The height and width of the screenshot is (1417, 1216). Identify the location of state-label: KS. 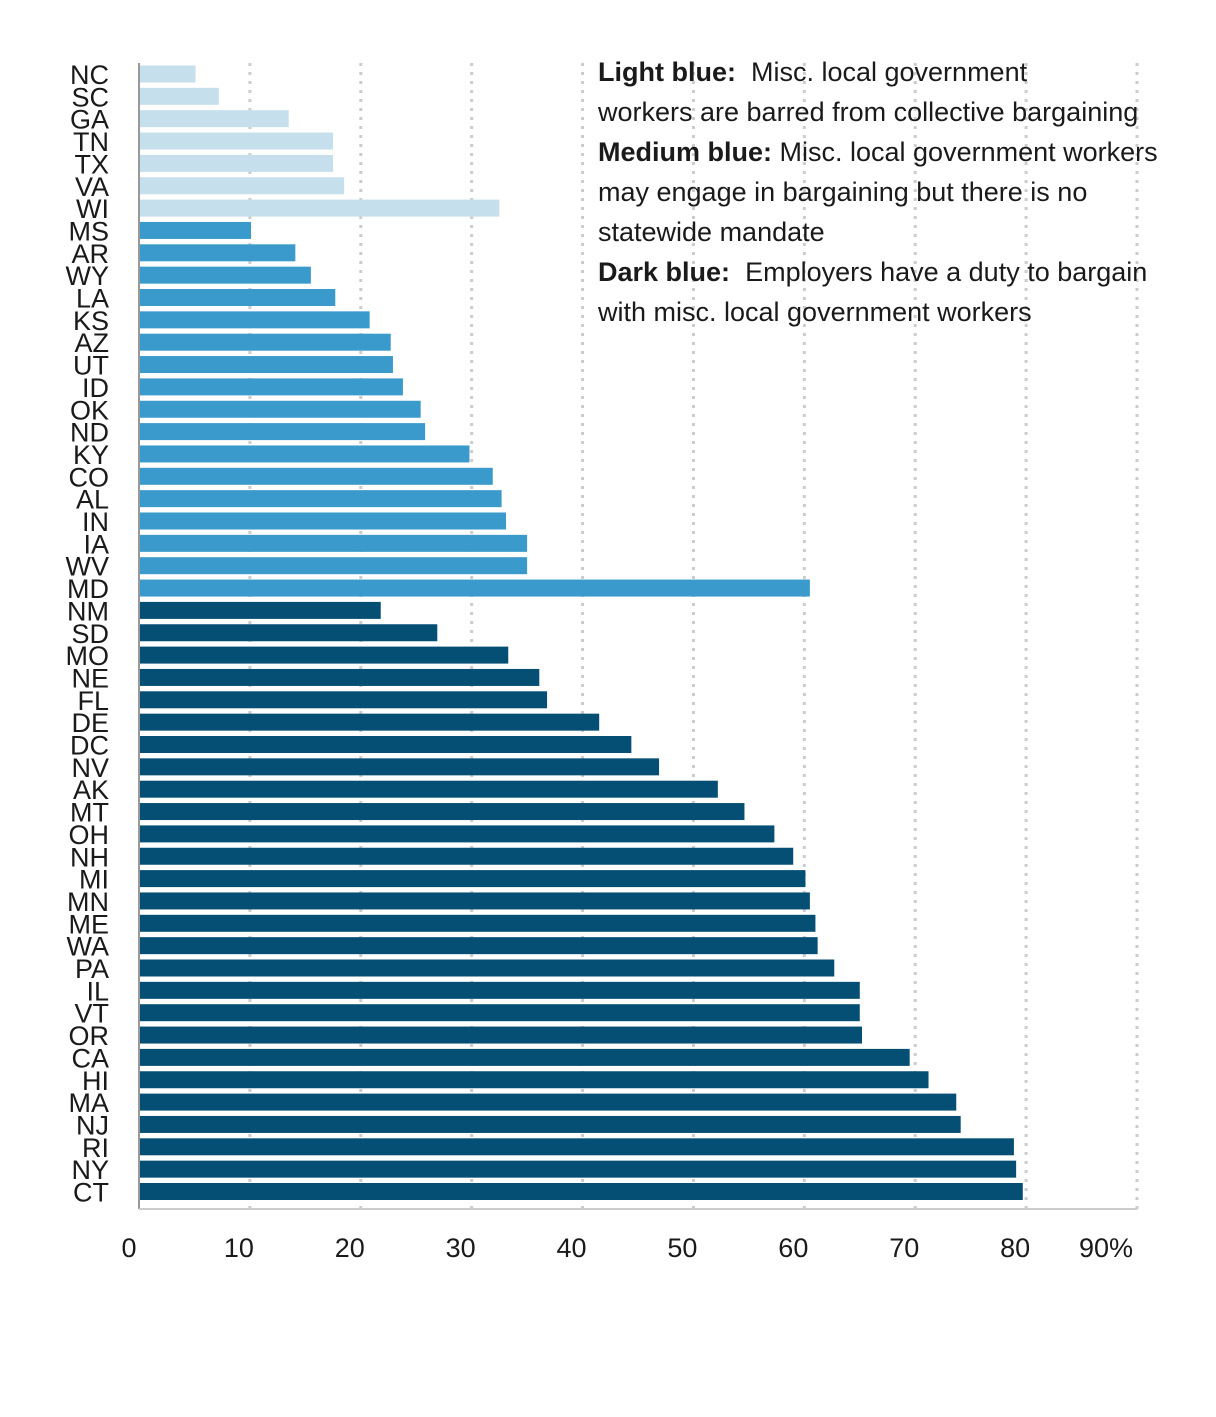
(91, 321).